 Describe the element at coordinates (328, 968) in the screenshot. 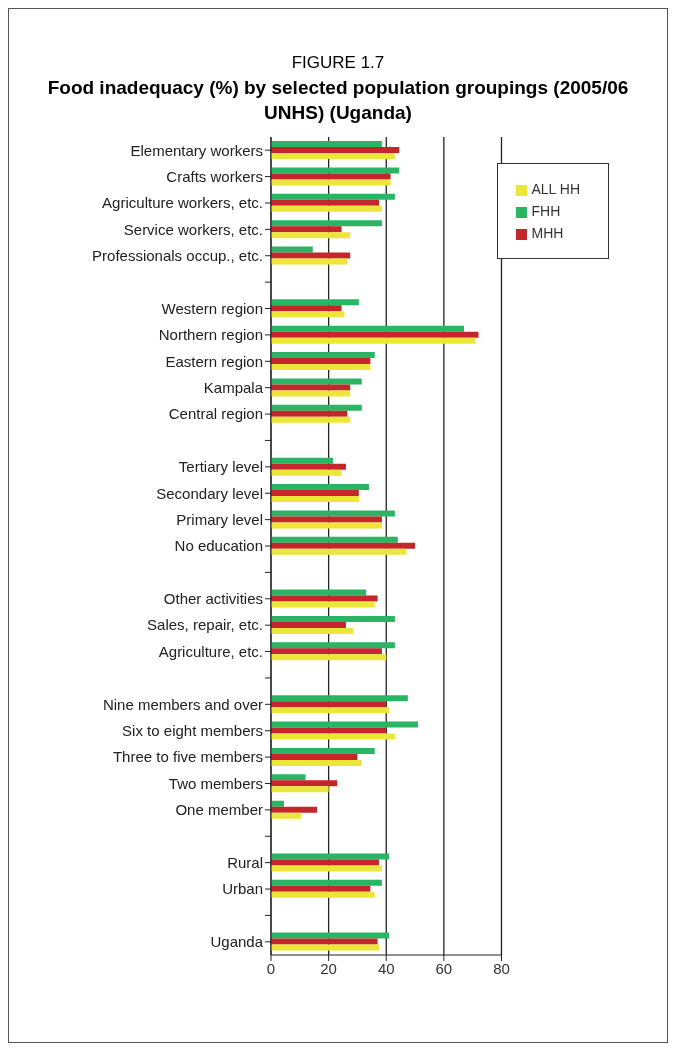

I see `x-tick-label: 20` at that location.